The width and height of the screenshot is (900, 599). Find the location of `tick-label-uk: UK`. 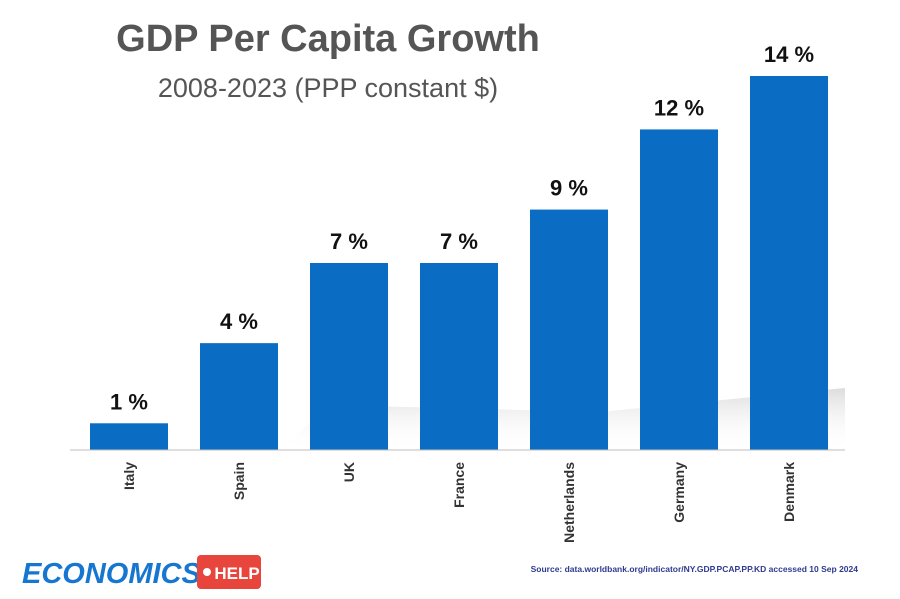

tick-label-uk: UK is located at coordinates (349, 472).